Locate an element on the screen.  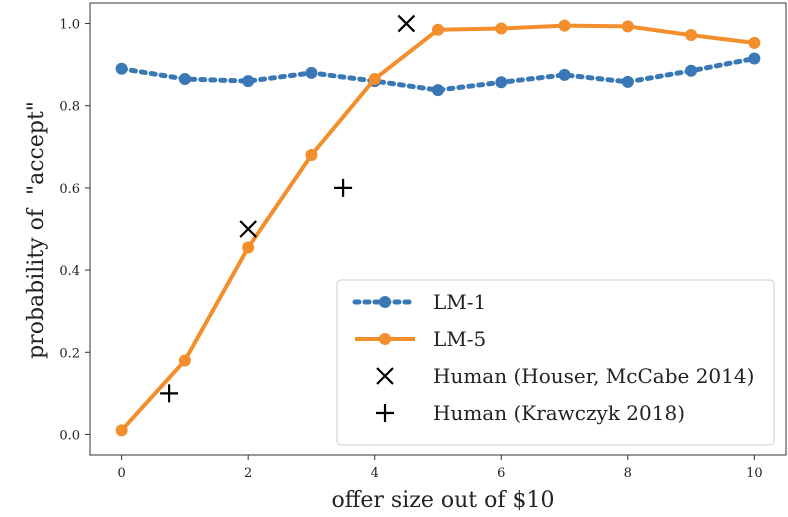
legend-label: Human (Houser, McCabe 2014) is located at coordinates (593, 376).